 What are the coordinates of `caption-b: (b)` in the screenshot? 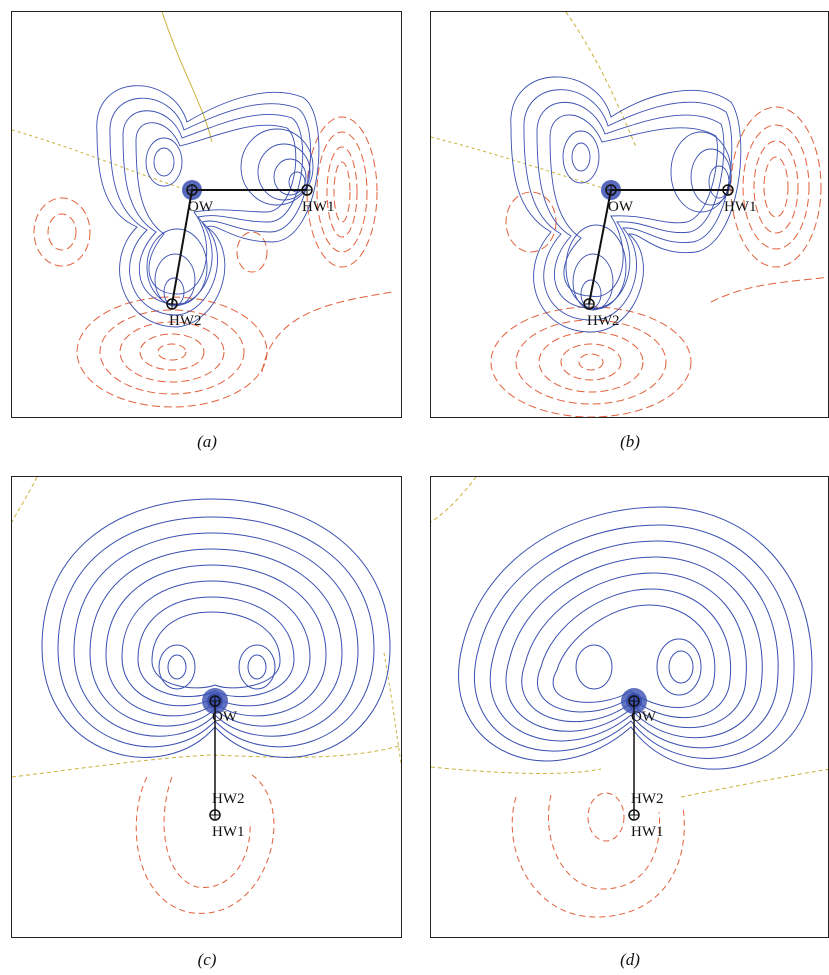 It's located at (630, 441).